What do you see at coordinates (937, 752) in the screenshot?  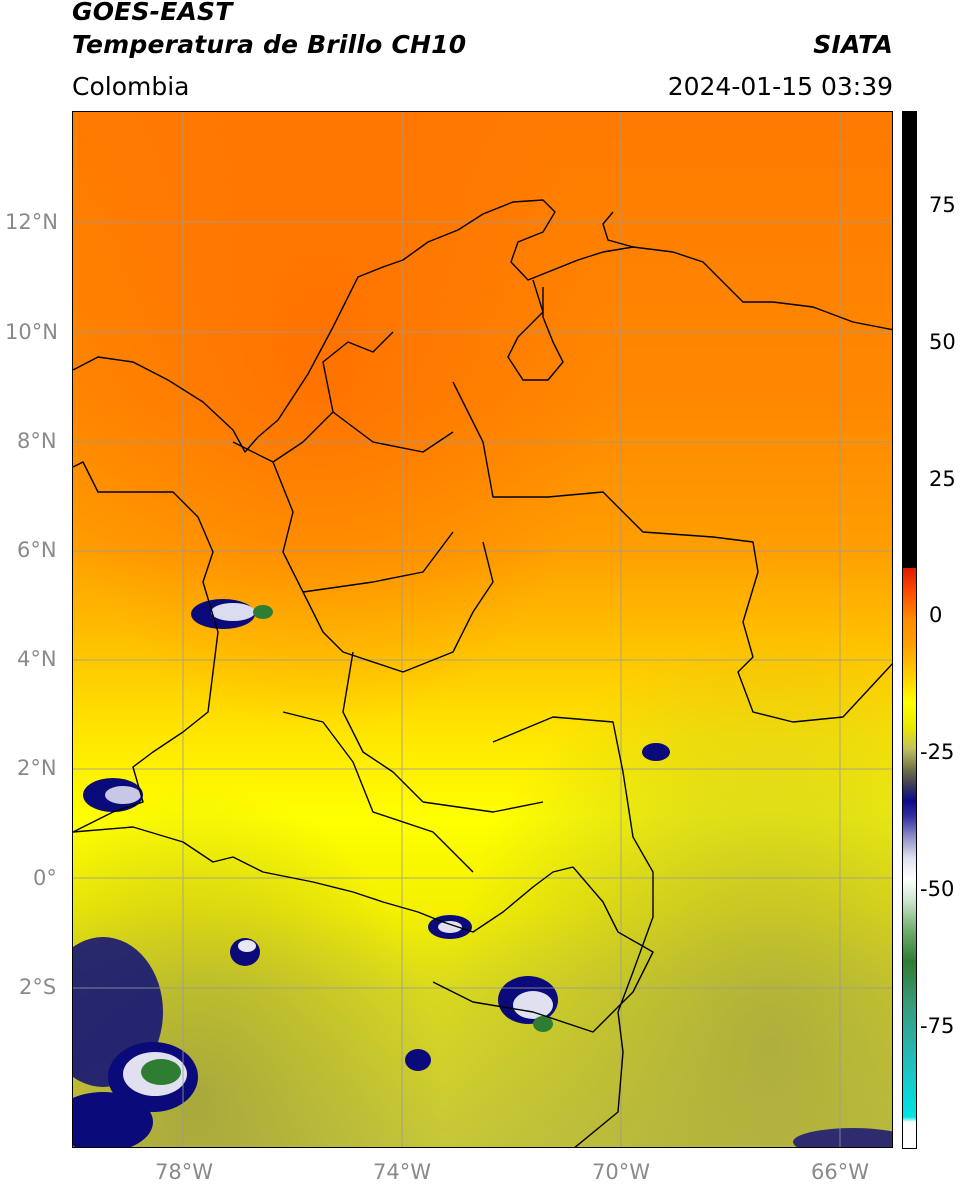 I see `colorbar-tick-label: -25` at bounding box center [937, 752].